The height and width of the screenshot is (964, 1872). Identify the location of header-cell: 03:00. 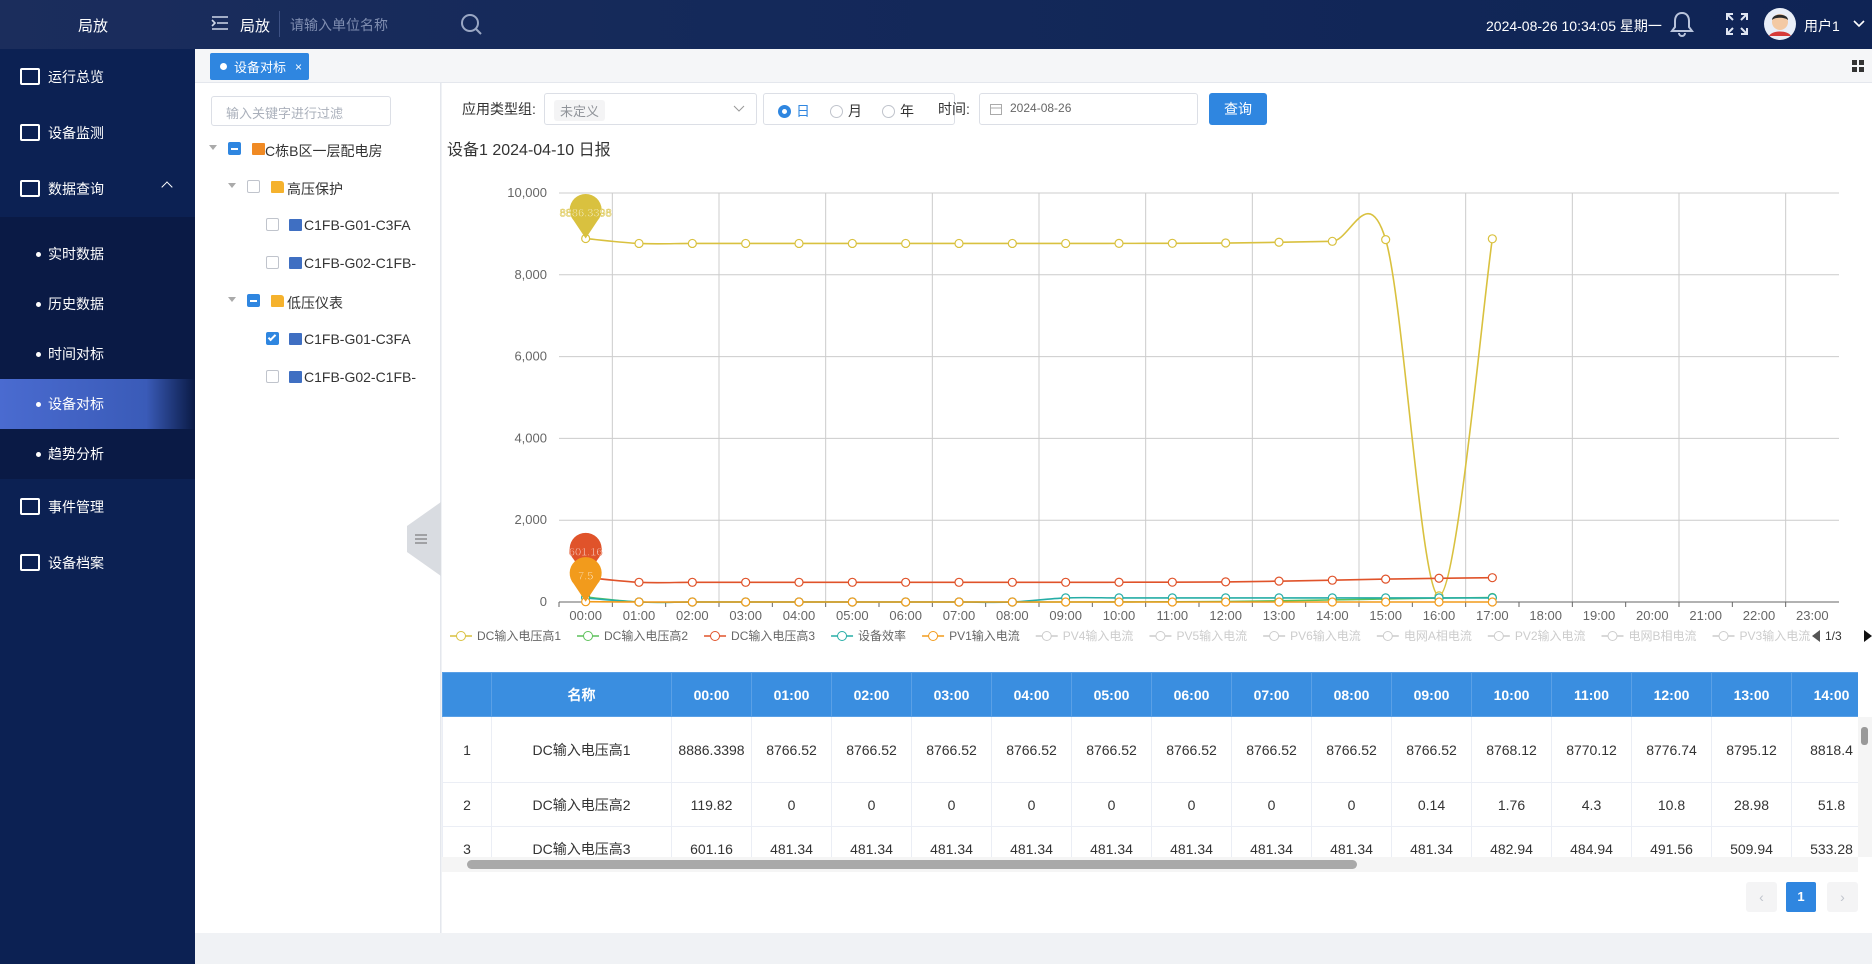
(951, 694).